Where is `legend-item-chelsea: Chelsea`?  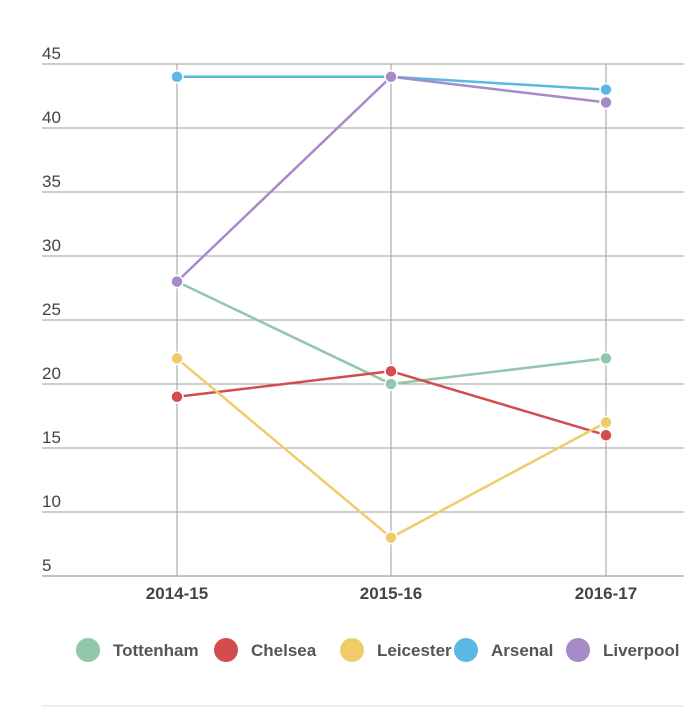 legend-item-chelsea: Chelsea is located at coordinates (265, 650).